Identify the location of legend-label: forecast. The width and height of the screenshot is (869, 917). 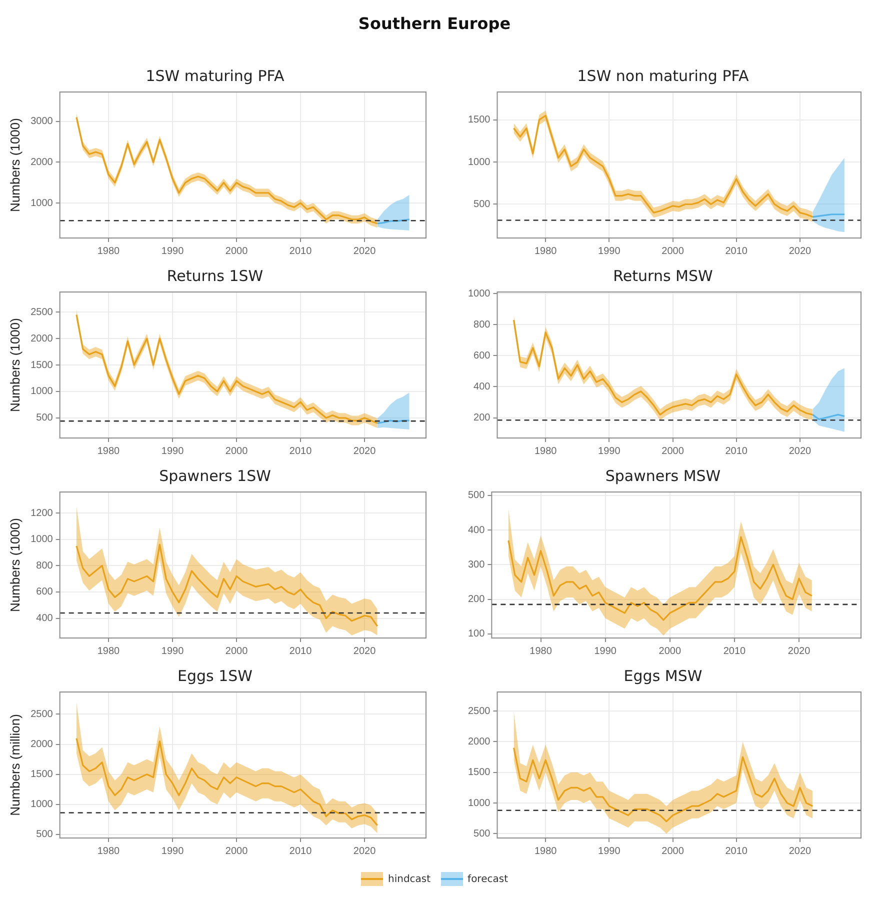
(488, 879).